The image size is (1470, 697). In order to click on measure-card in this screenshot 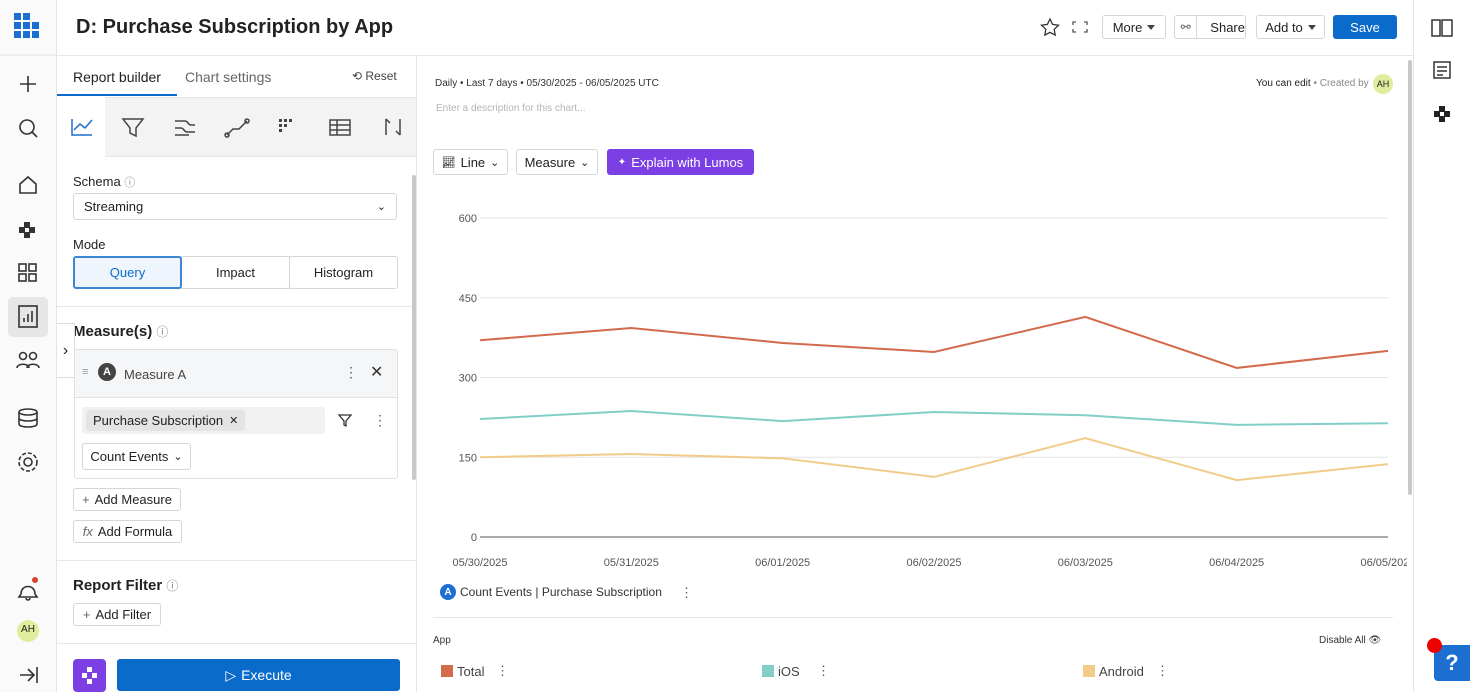, I will do `click(236, 414)`.